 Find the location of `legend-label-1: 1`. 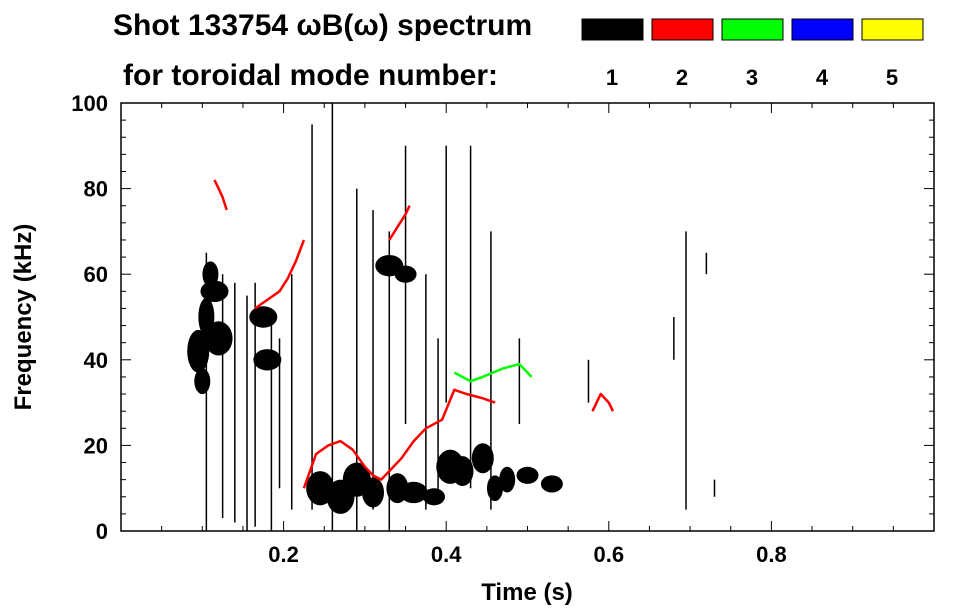

legend-label-1: 1 is located at coordinates (612, 77).